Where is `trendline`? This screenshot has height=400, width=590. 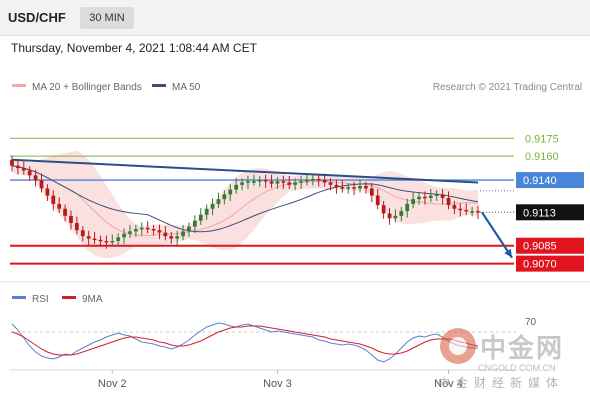
trendline is located at coordinates (245, 171).